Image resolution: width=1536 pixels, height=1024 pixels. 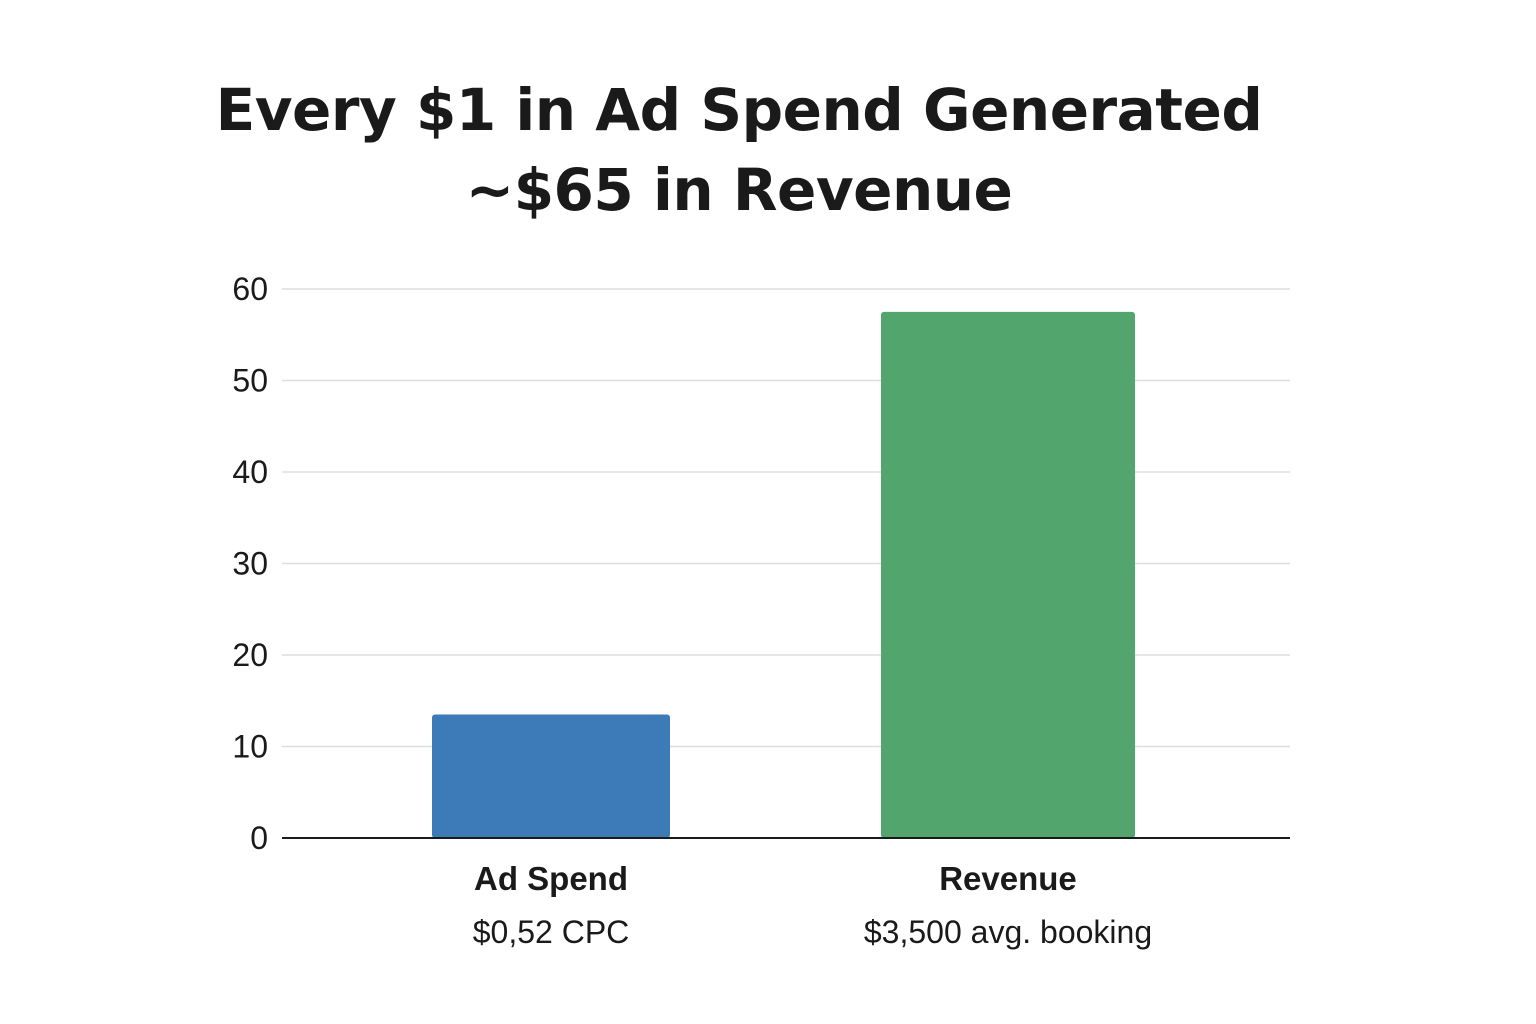 I want to click on x-category-subtitle-revenue: $3,500 avg. booking, so click(x=1008, y=932).